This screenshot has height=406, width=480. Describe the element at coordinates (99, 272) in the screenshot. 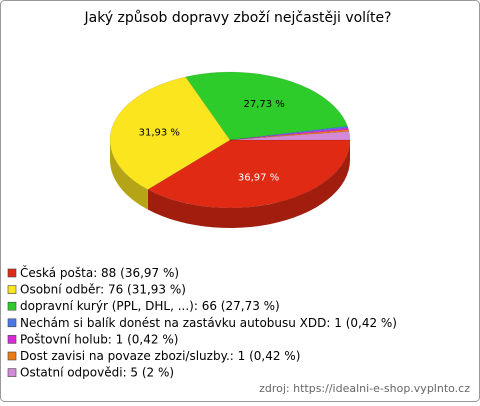

I see `legend-label: Česká pošta: 88 (36,97 %)` at that location.